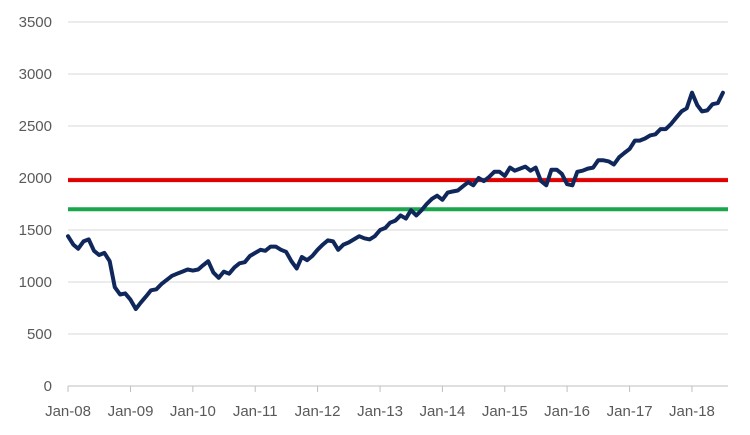 The image size is (750, 435). Describe the element at coordinates (398, 195) in the screenshot. I see `reference-lines` at that location.